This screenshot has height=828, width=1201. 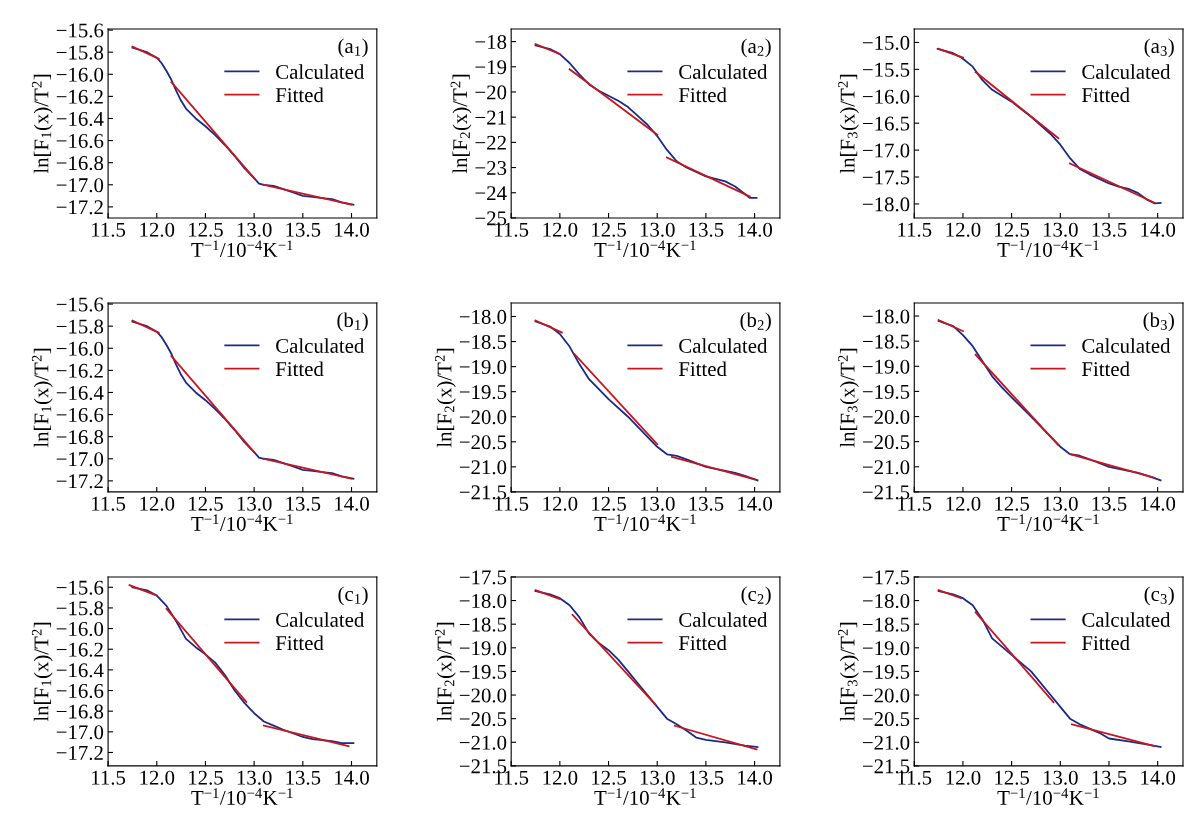 I want to click on annotation: (b$_{2}$), so click(x=755, y=322).